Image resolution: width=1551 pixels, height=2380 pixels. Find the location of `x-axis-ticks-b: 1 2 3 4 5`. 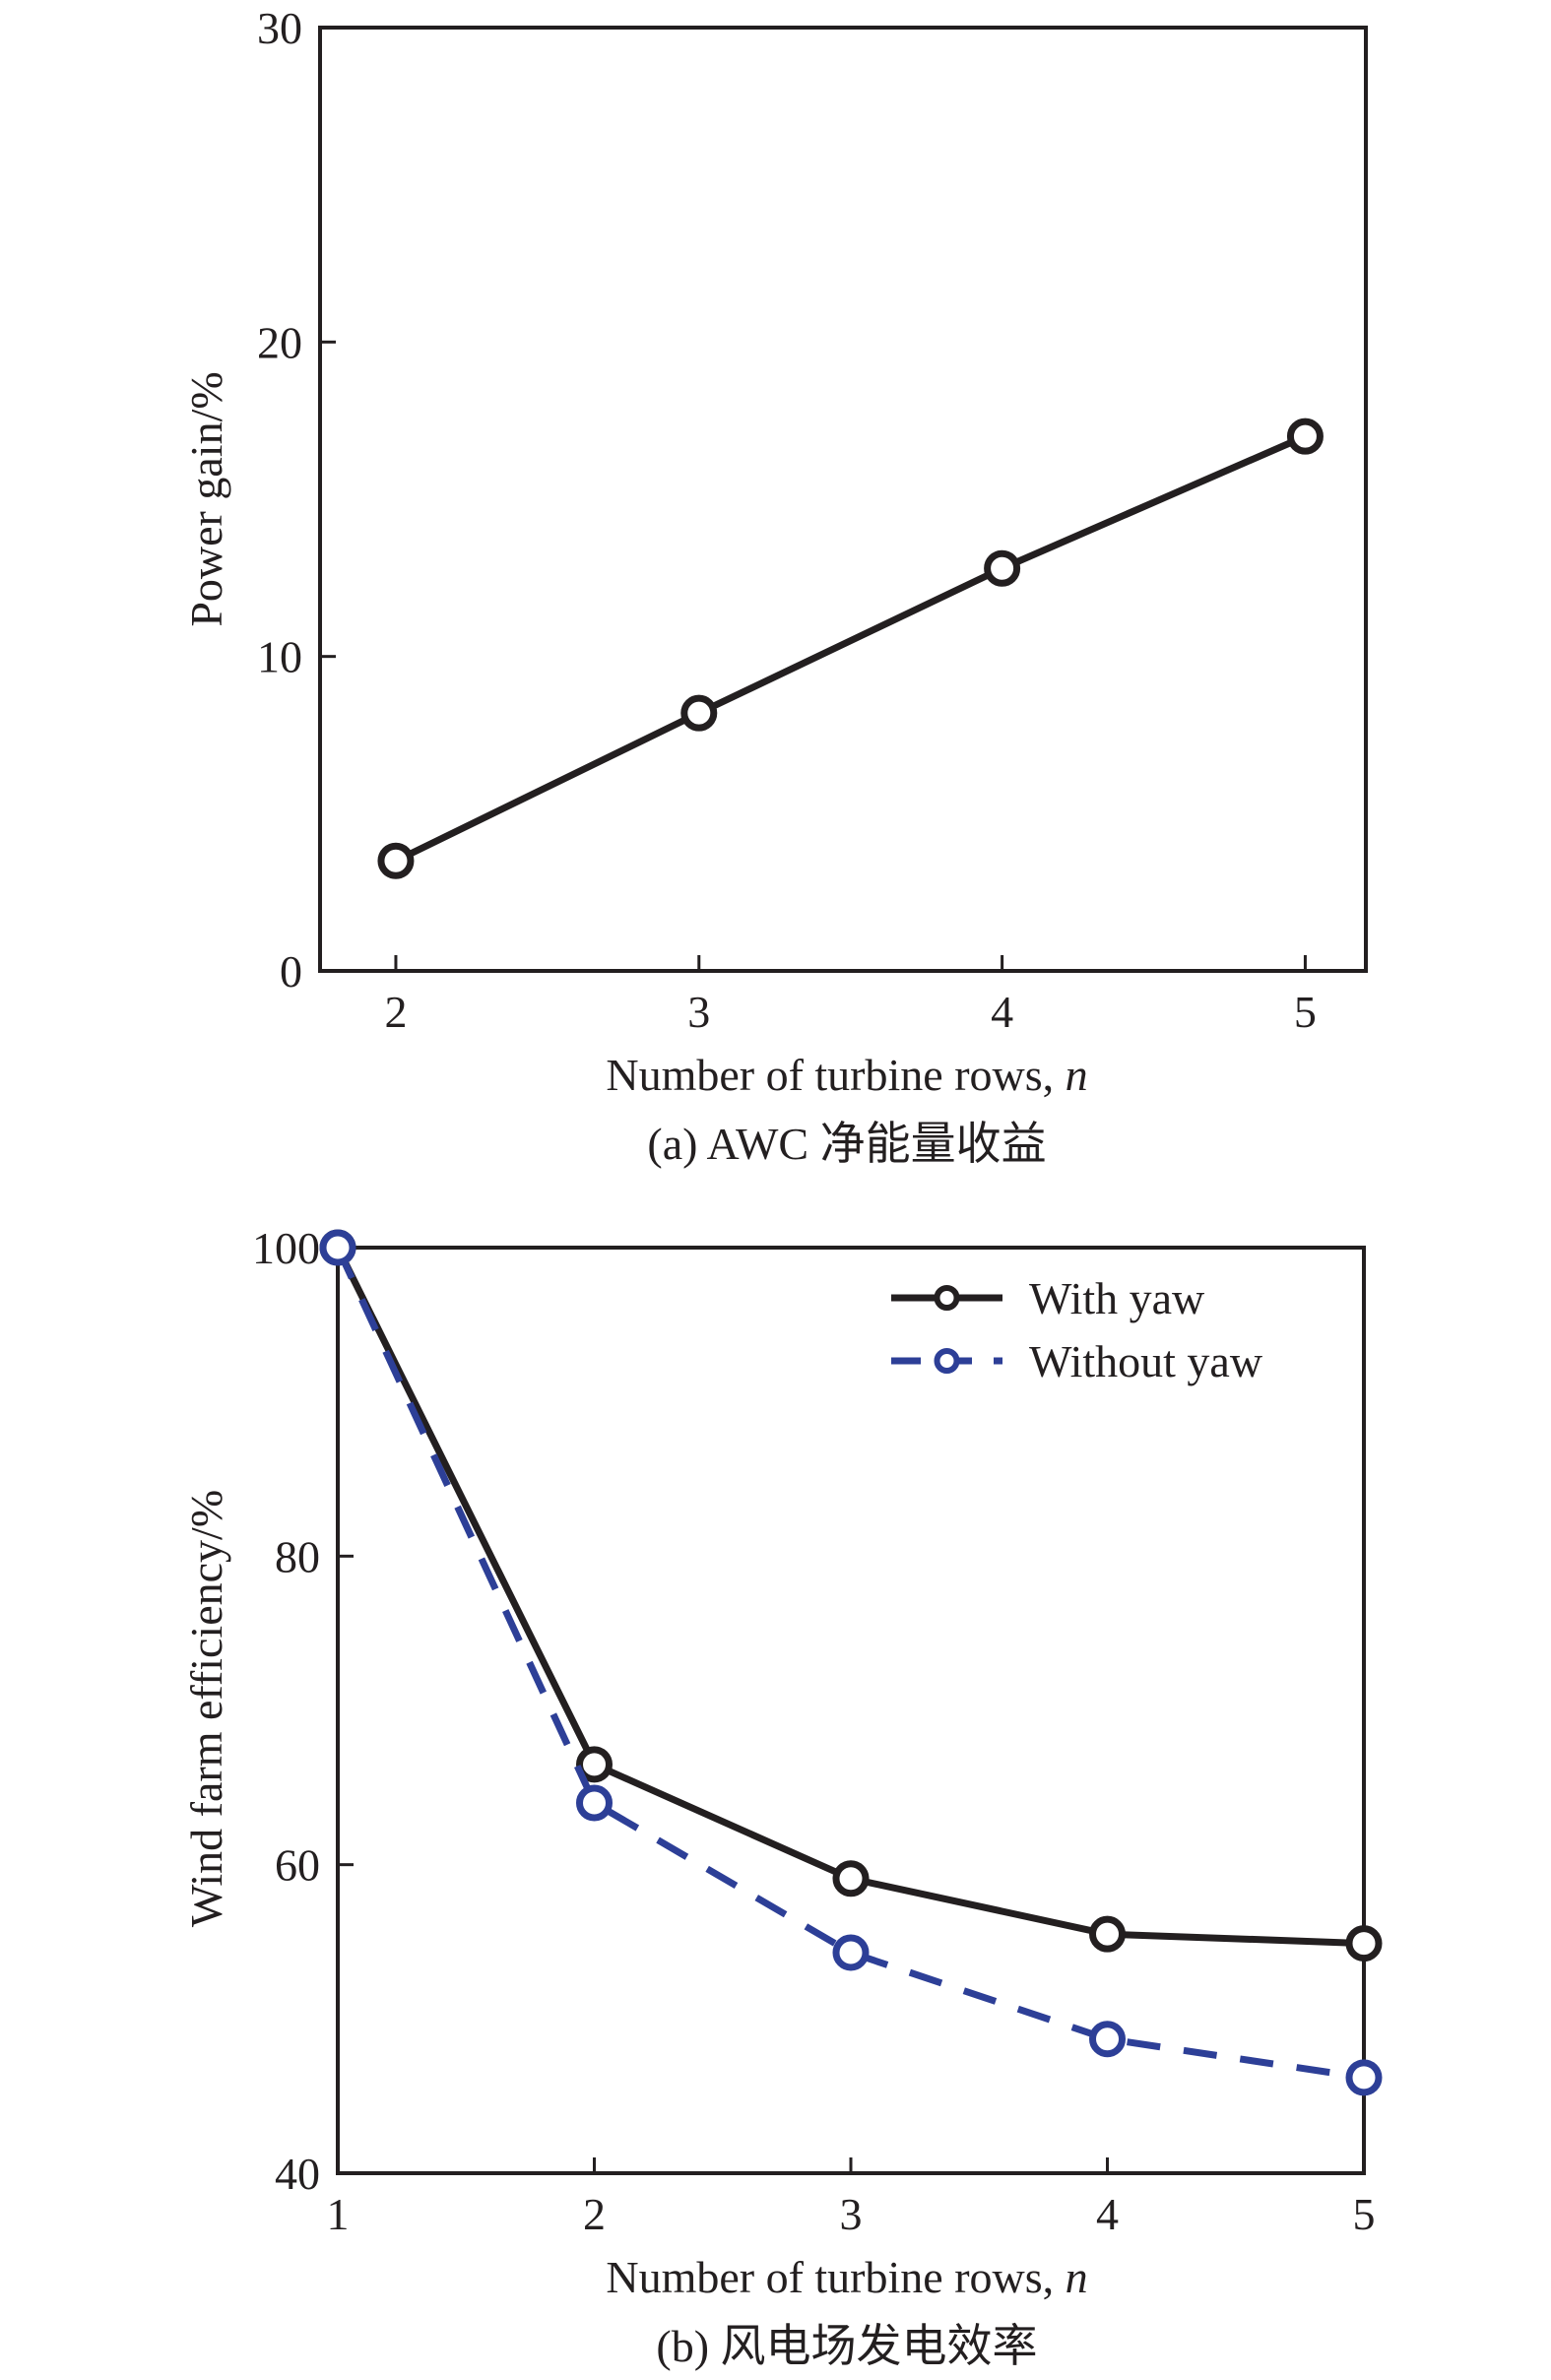

x-axis-ticks-b: 1 2 3 4 5 is located at coordinates (851, 2198).